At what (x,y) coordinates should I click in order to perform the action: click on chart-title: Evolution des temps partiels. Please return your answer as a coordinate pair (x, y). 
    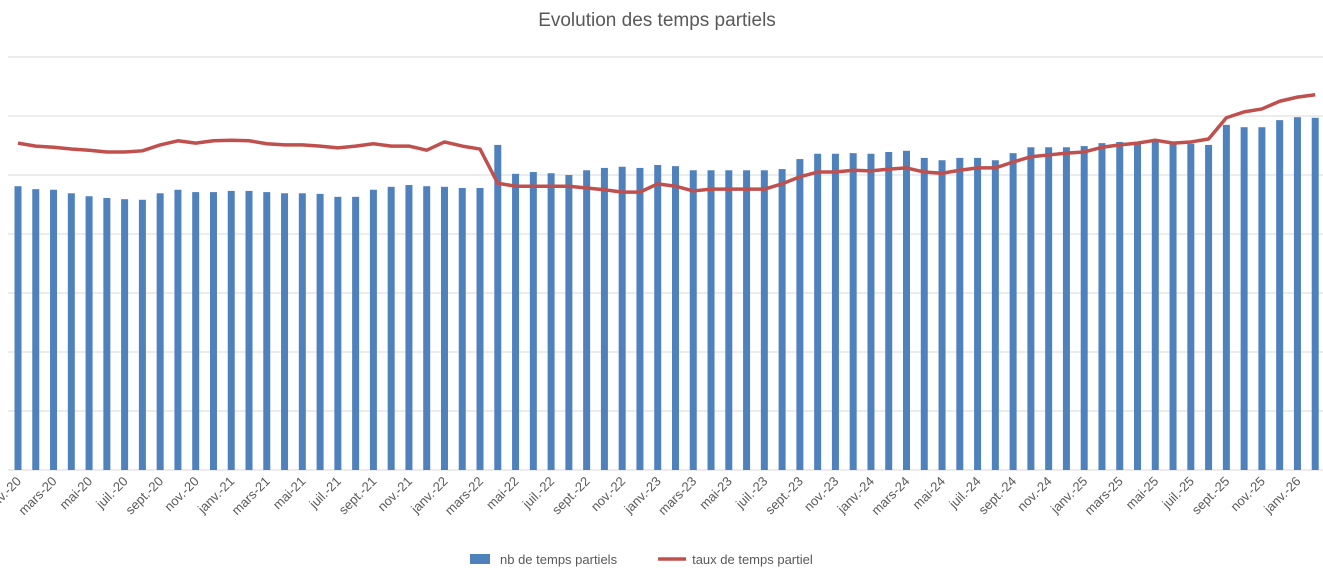
    Looking at the image, I should click on (657, 20).